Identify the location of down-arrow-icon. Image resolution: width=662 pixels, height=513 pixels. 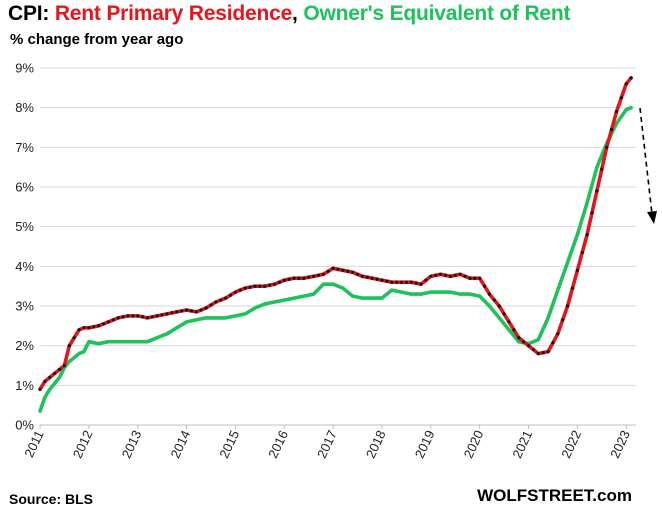
(648, 165).